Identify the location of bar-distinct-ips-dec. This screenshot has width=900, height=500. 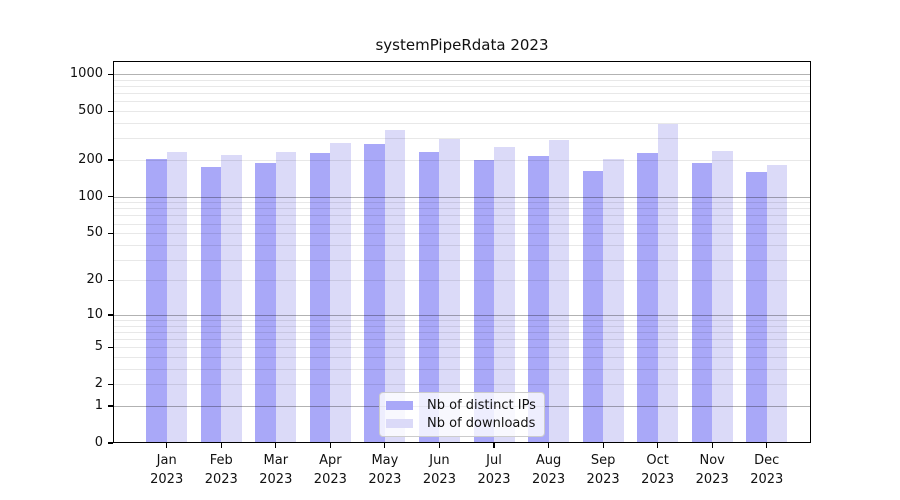
(756, 307).